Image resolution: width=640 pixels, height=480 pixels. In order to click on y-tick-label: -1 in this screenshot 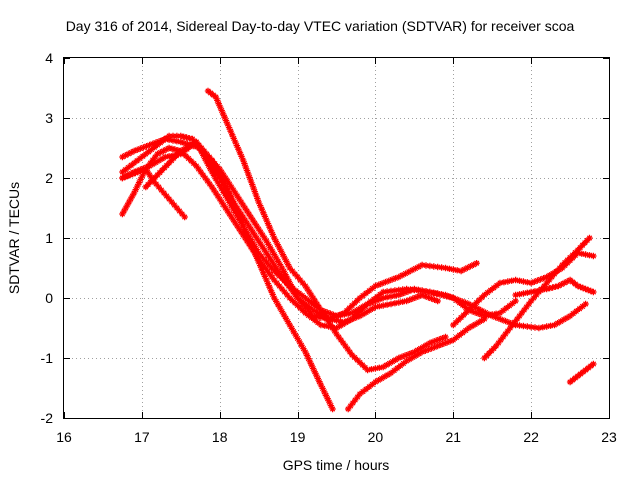, I will do `click(47, 358)`.